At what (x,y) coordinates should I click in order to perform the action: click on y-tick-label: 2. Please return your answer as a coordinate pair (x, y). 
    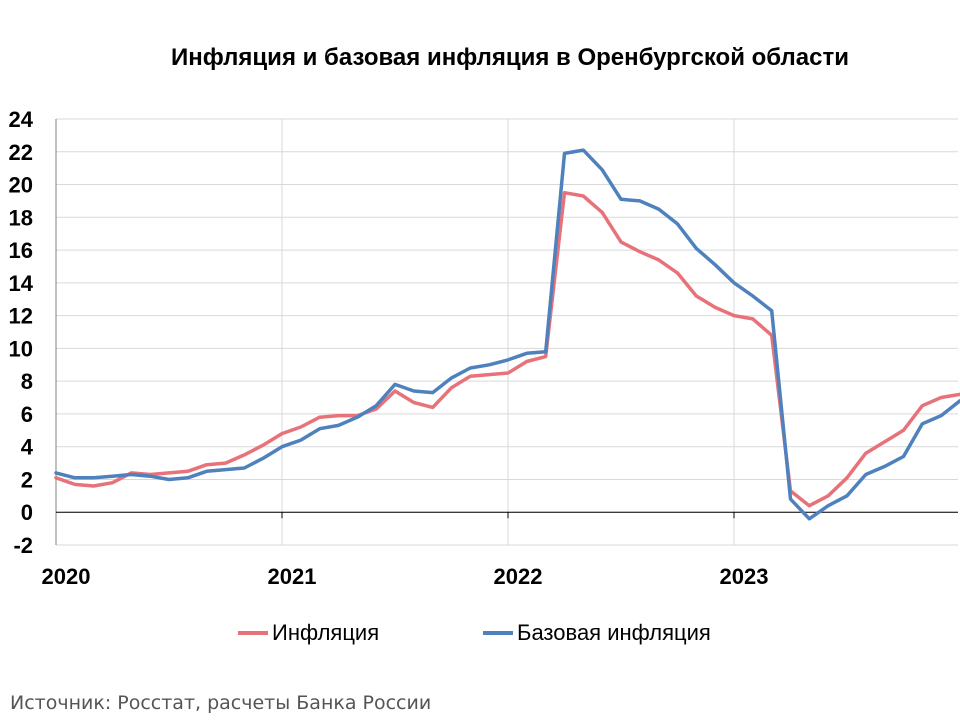
    Looking at the image, I should click on (27, 479).